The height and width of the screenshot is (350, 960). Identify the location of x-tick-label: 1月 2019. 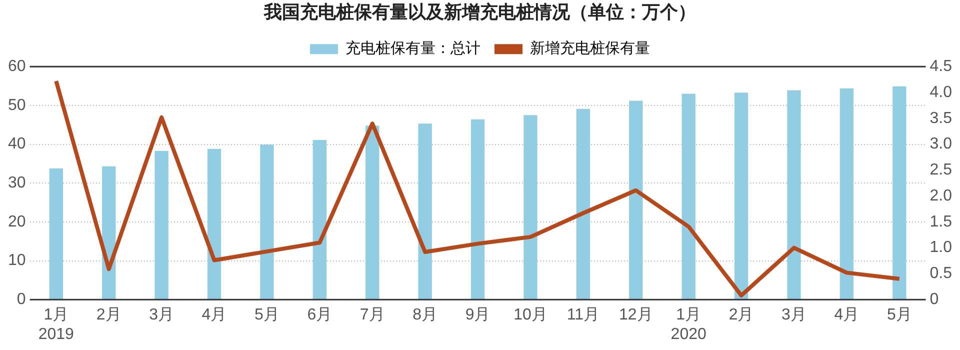
(56, 324).